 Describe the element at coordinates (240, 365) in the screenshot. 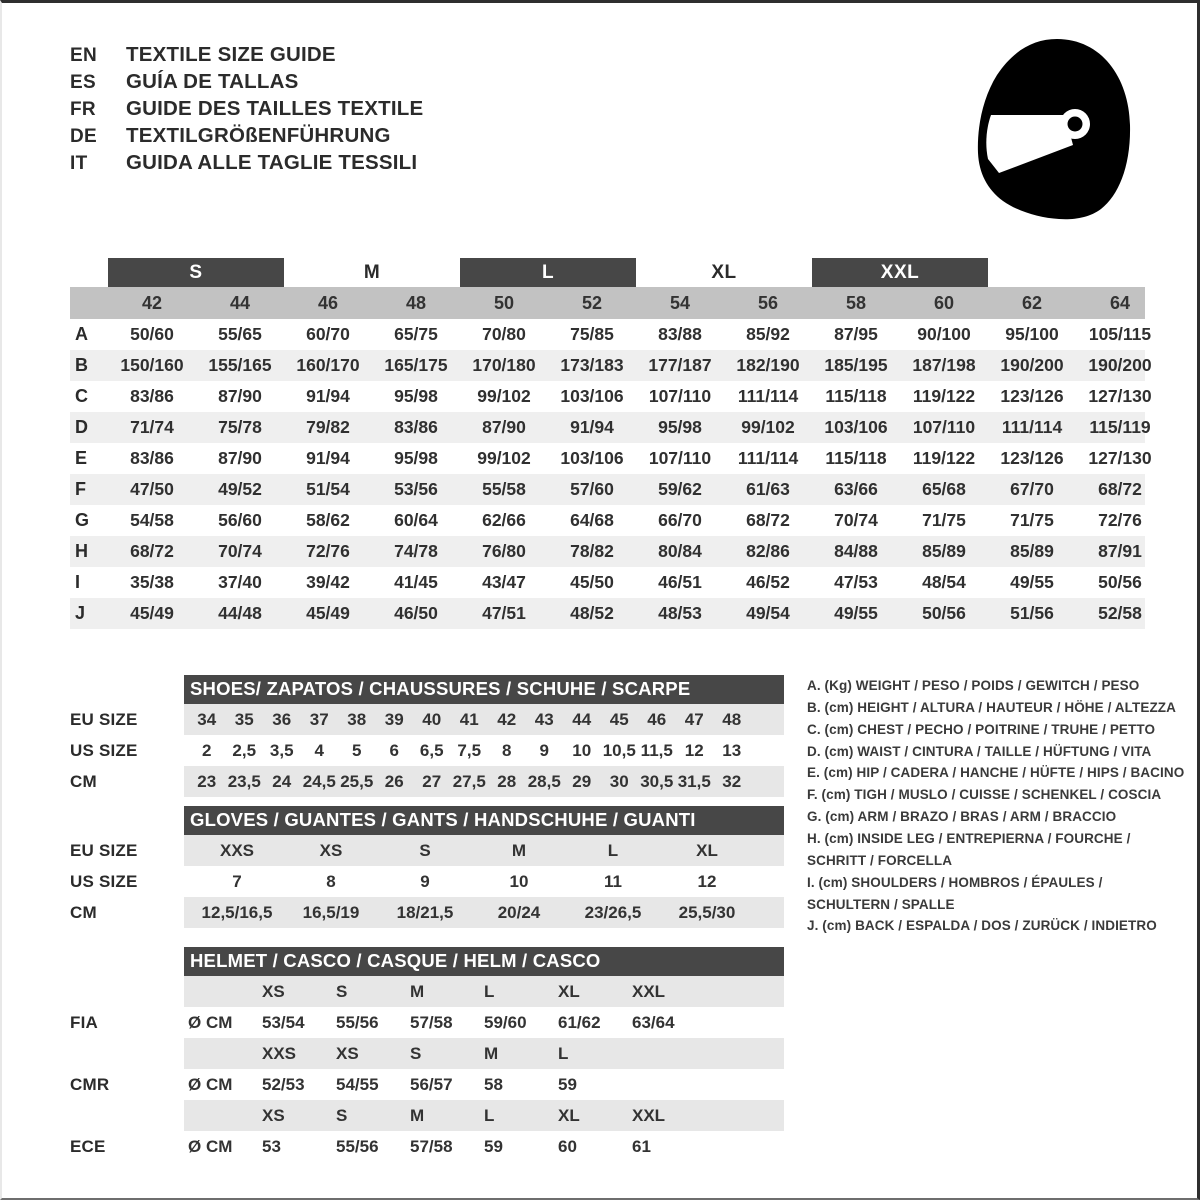

I see `table-cell: 155/165` at that location.